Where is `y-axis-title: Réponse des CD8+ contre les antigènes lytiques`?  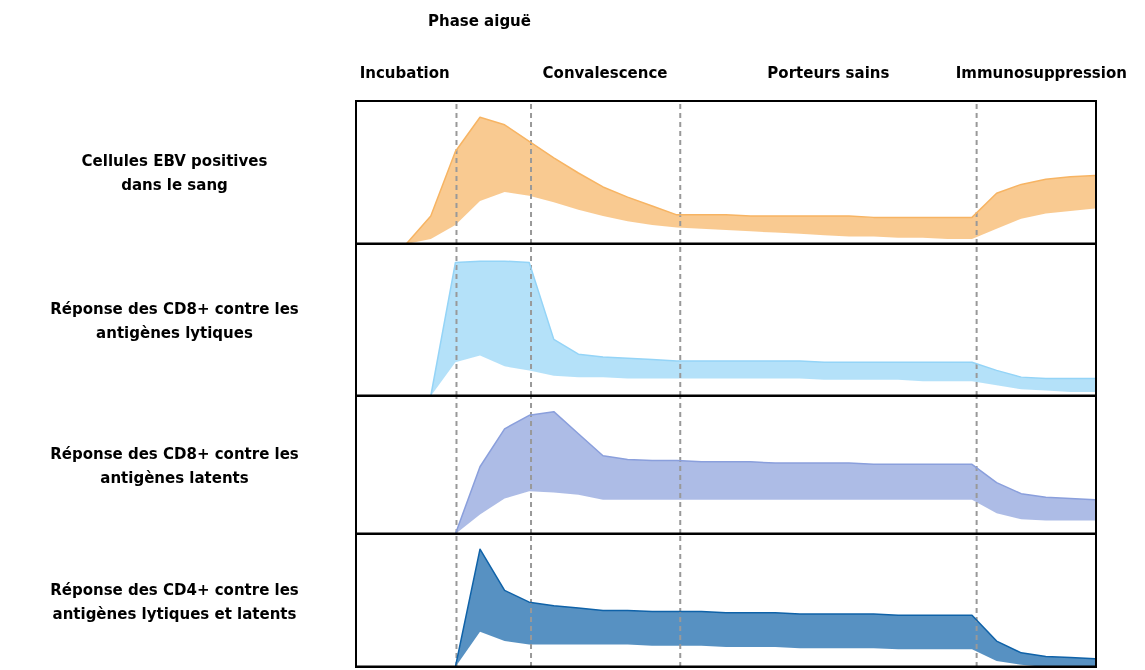
y-axis-title: Réponse des CD8+ contre les antigènes lytiques is located at coordinates (174, 321).